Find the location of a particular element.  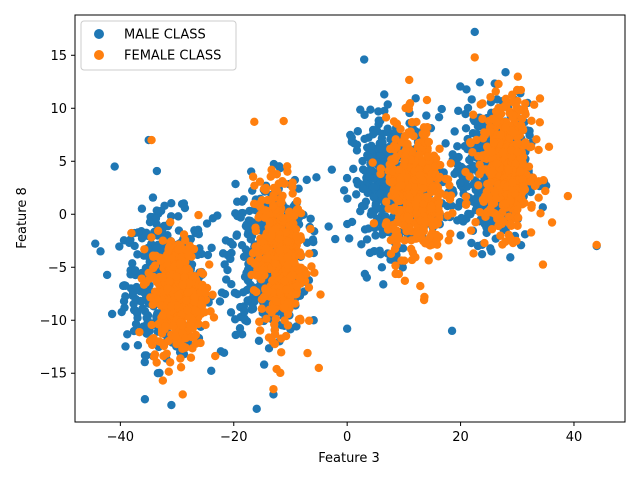

y-axis-label: Feature 8 is located at coordinates (22, 218).